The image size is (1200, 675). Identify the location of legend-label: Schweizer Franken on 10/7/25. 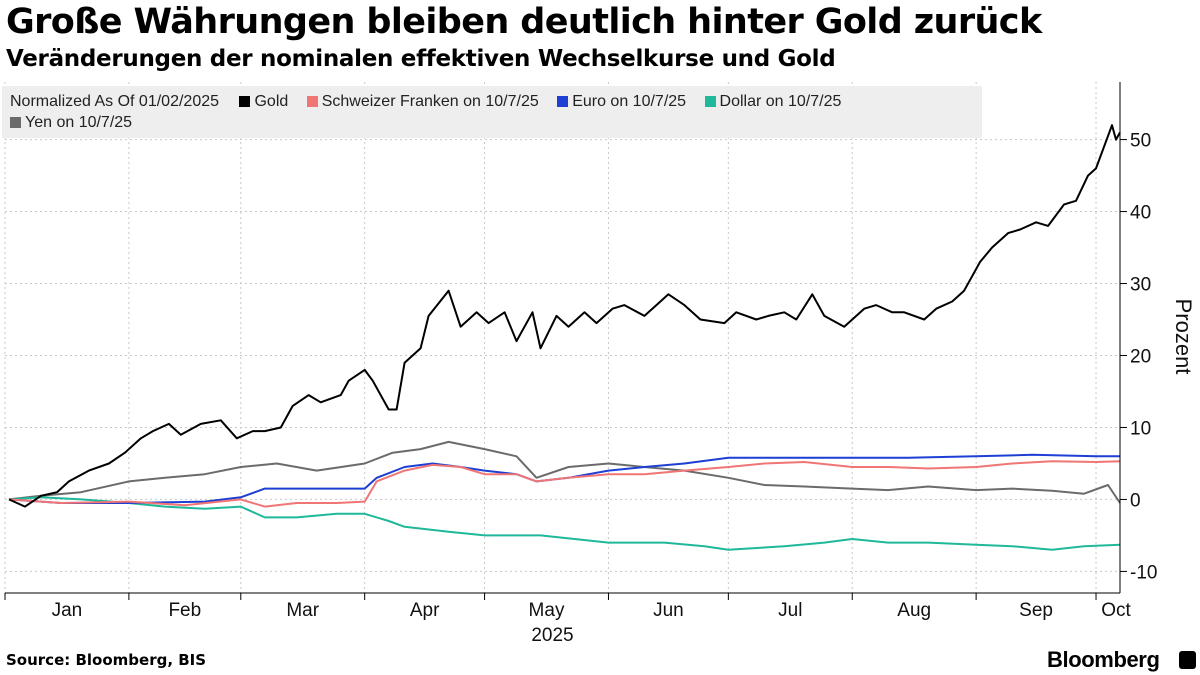
(430, 101).